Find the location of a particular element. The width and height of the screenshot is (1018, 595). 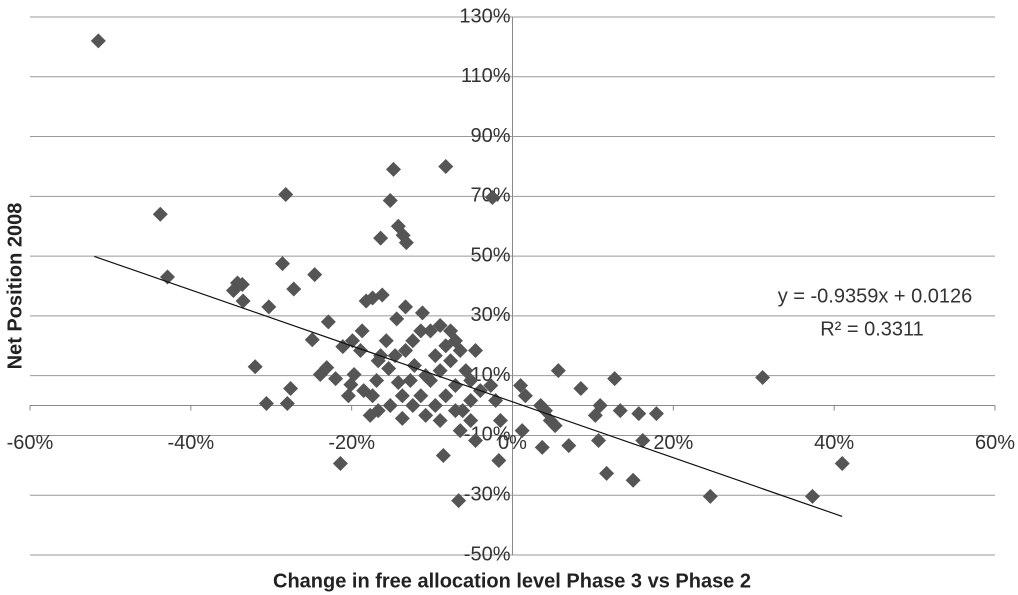

y-tick-label: 90% is located at coordinates (490, 136).